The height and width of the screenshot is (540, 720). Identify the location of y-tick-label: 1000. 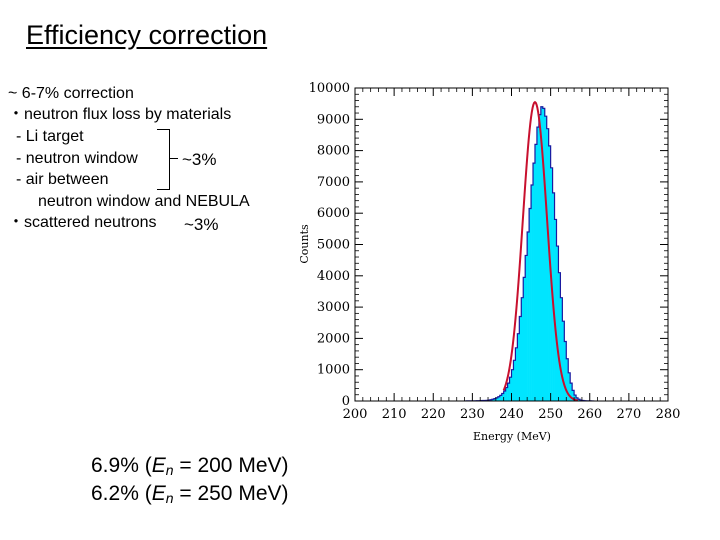
(333, 370).